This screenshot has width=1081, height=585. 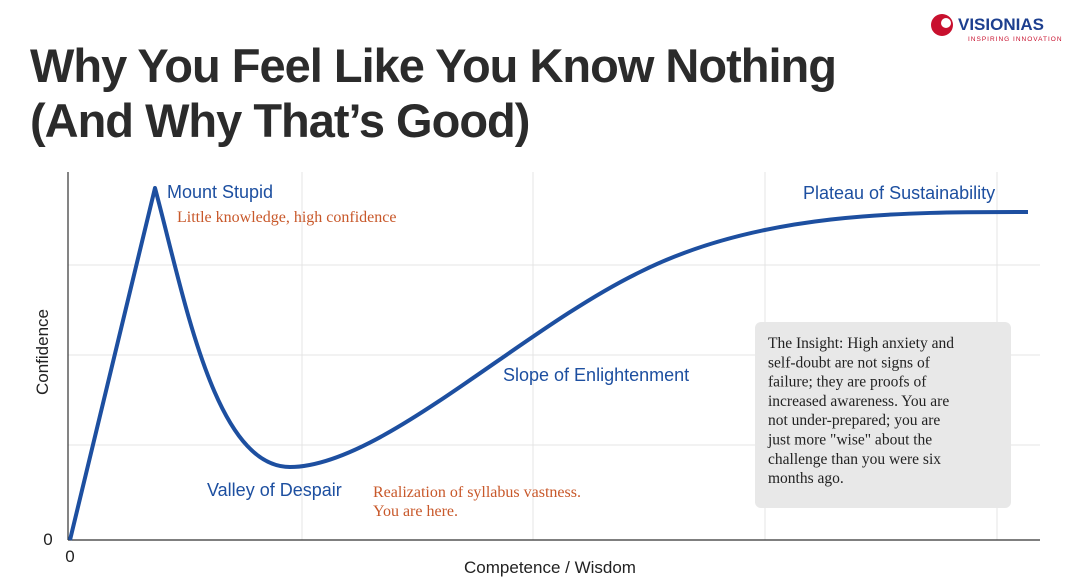 What do you see at coordinates (415, 511) in the screenshot?
I see `valley-note: You are here.` at bounding box center [415, 511].